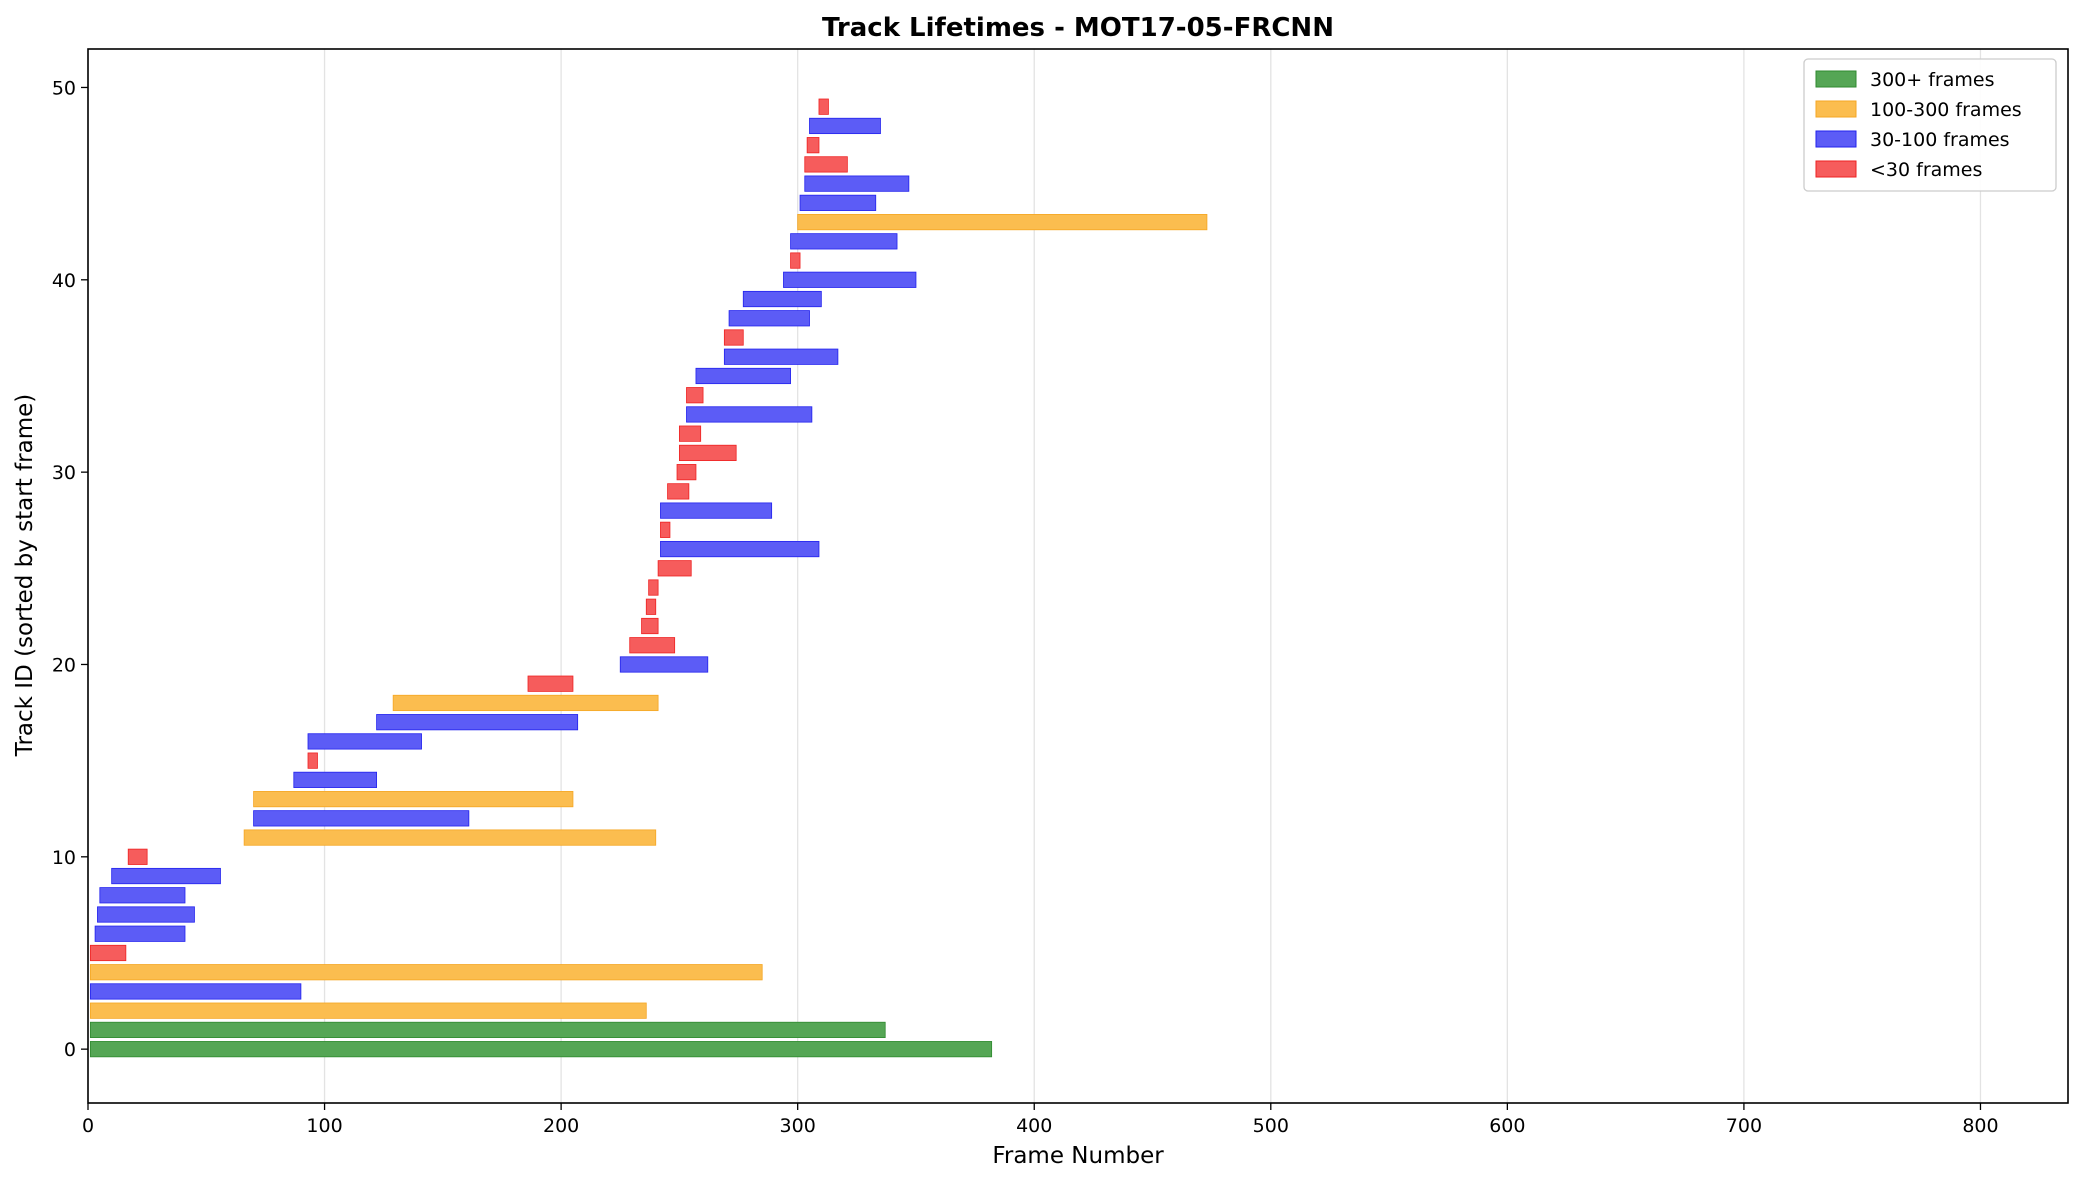 This screenshot has width=2082, height=1185. I want to click on x-tick-label-800: 800, so click(1980, 1126).